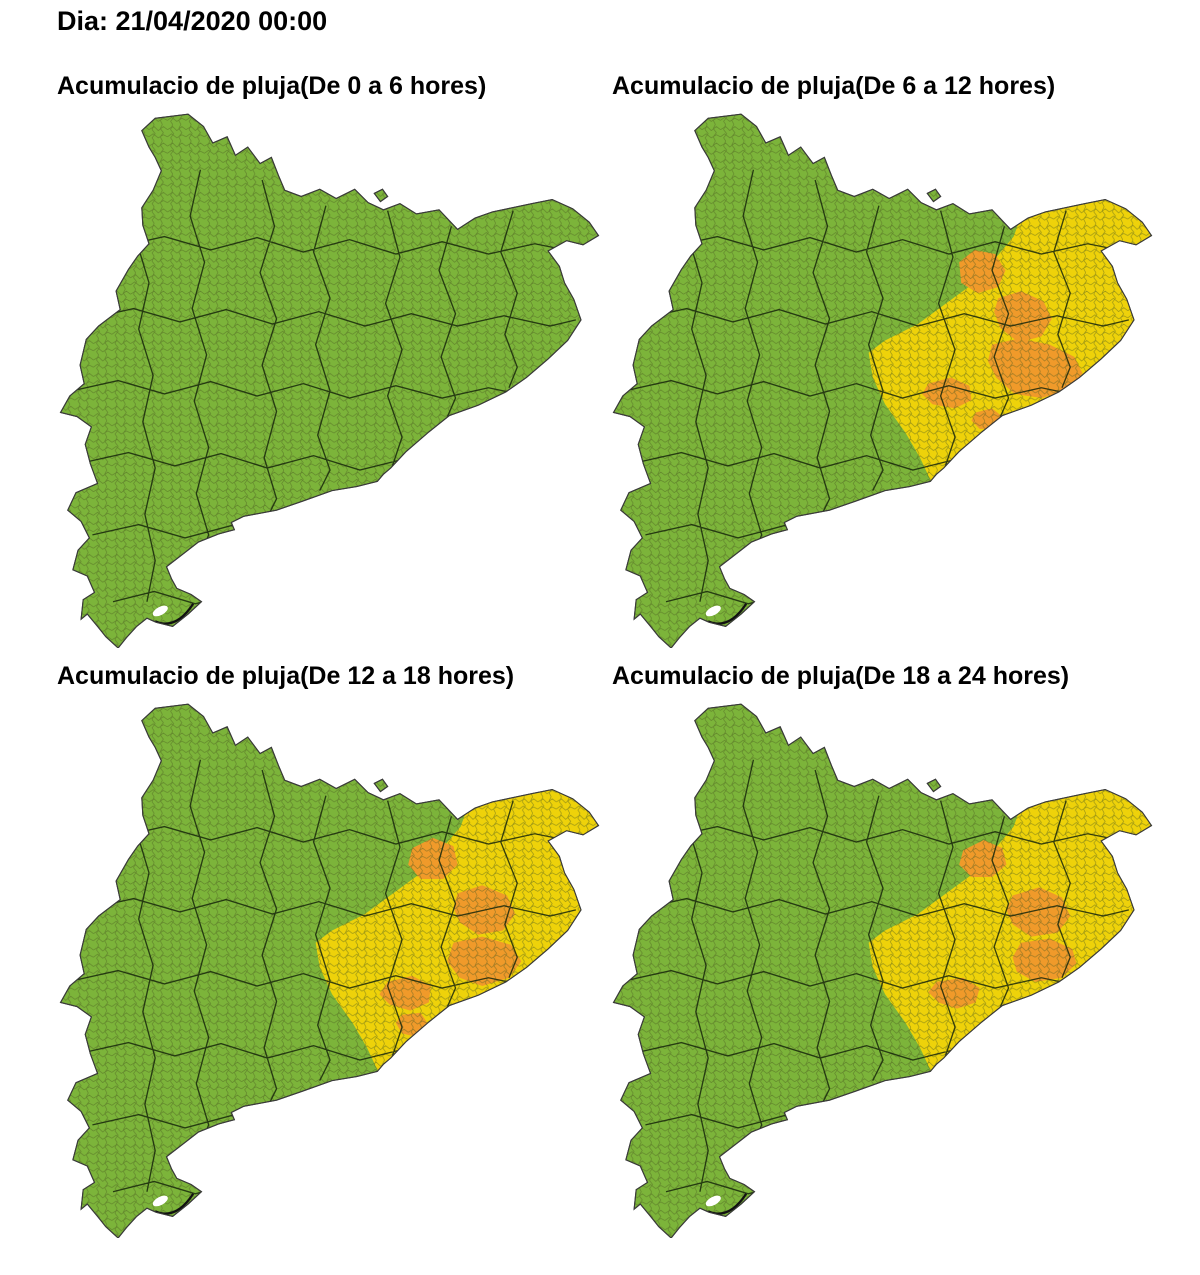 This screenshot has width=1200, height=1275. What do you see at coordinates (841, 676) in the screenshot?
I see `map-title-18-24: Acumulacio de pluja(De 18 a 24 hores)` at bounding box center [841, 676].